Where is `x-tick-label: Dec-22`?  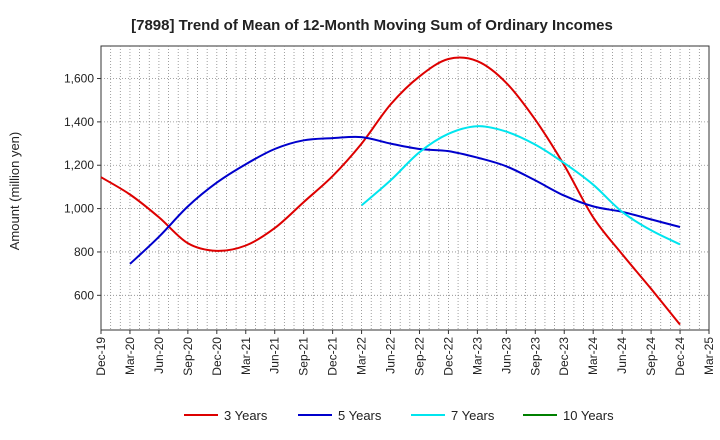
x-tick-label: Dec-22 is located at coordinates (448, 356).